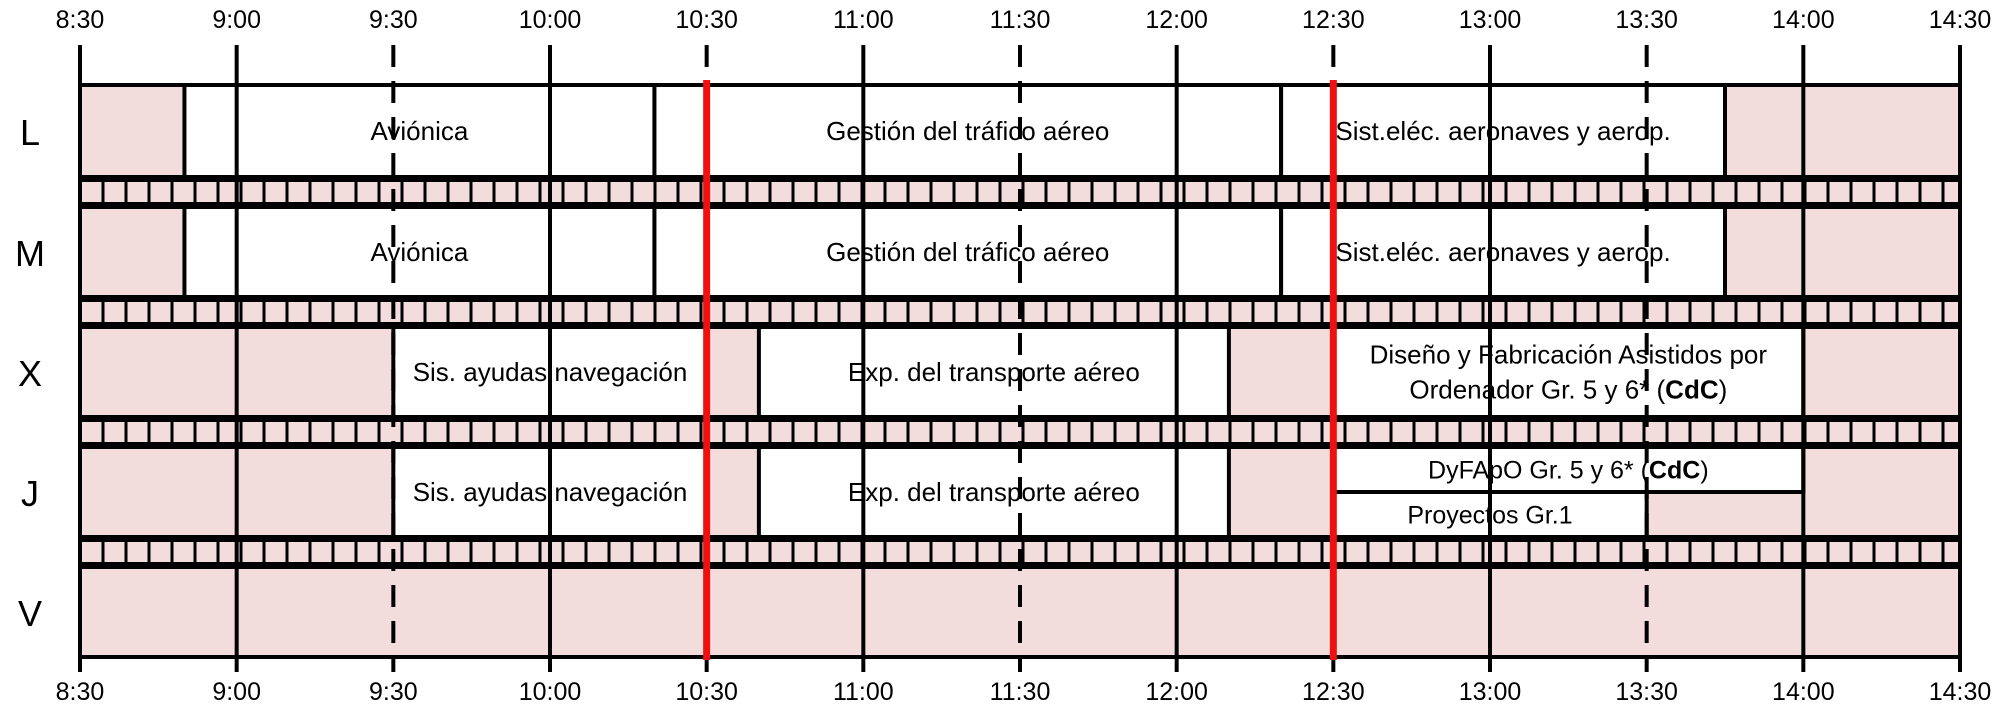 This screenshot has height=707, width=2003. What do you see at coordinates (30, 132) in the screenshot?
I see `day-label: L` at bounding box center [30, 132].